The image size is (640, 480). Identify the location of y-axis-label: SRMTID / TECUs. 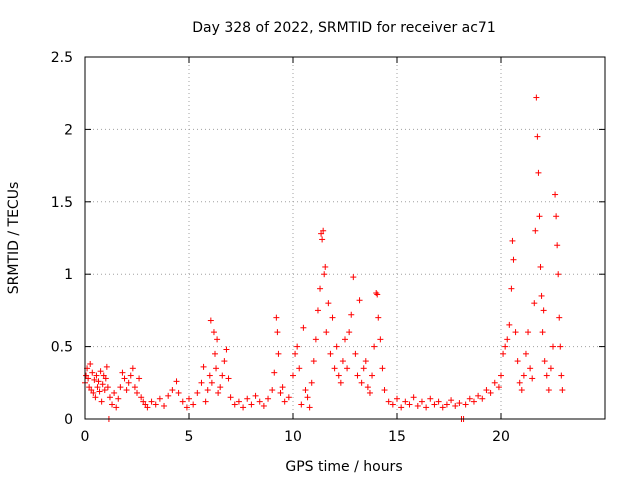
(14, 238).